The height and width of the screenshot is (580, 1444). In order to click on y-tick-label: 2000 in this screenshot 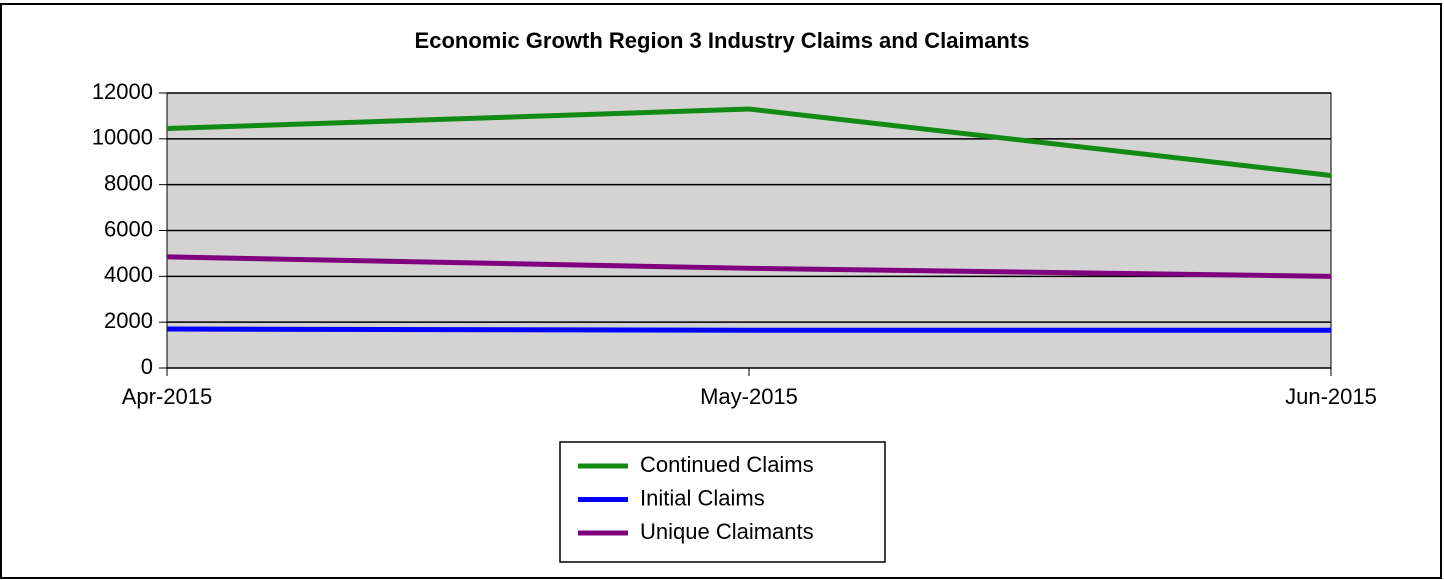, I will do `click(128, 320)`.